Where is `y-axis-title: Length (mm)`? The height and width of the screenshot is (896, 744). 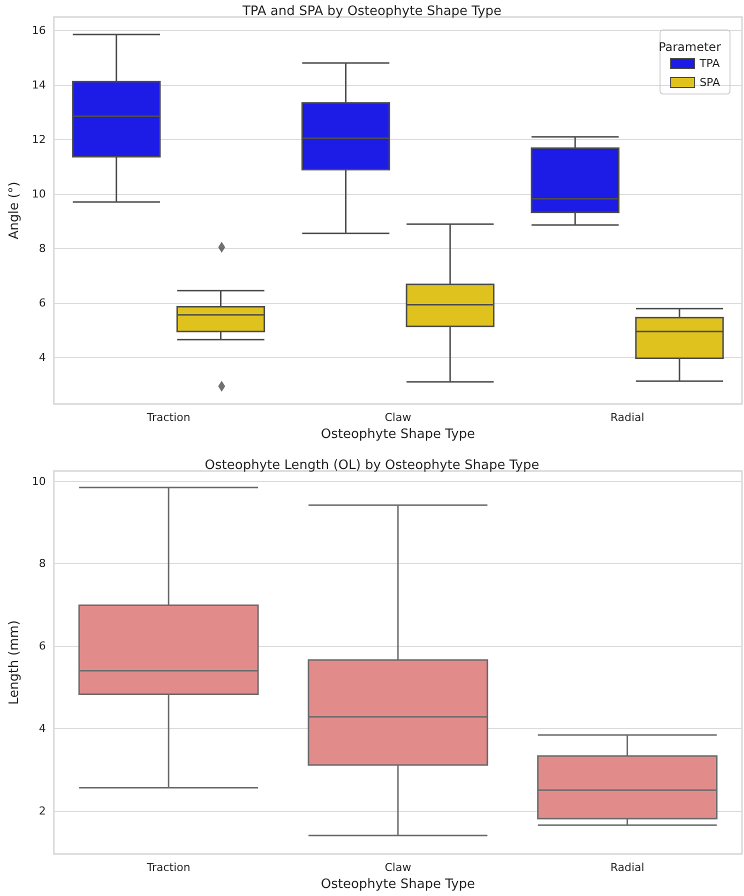
y-axis-title: Length (mm) is located at coordinates (14, 662).